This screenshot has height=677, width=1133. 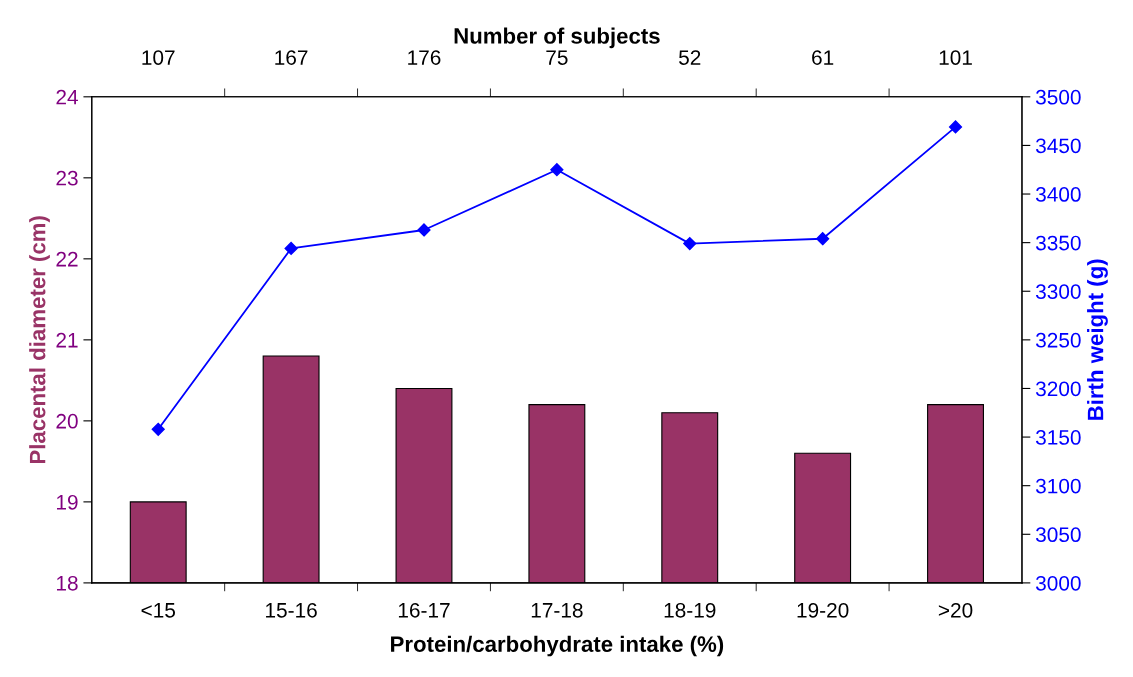 I want to click on y2-tick-label: 3100, so click(x=1058, y=486).